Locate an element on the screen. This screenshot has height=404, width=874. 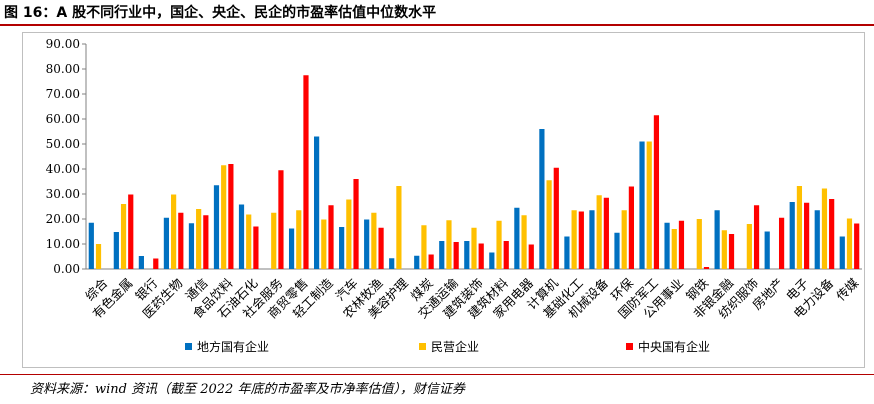
title-rule is located at coordinates (437, 25).